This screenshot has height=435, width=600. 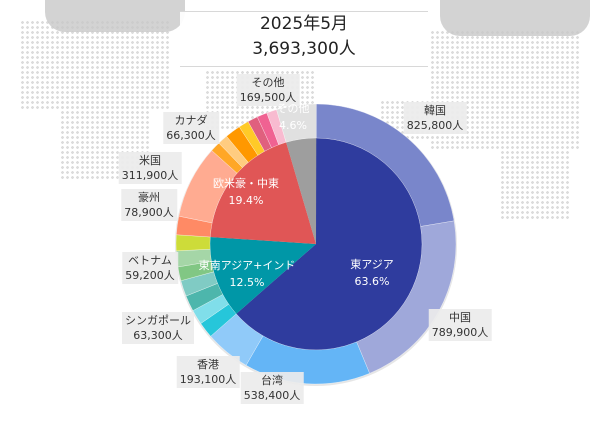 I want to click on data-label-name: 米国, so click(x=150, y=160).